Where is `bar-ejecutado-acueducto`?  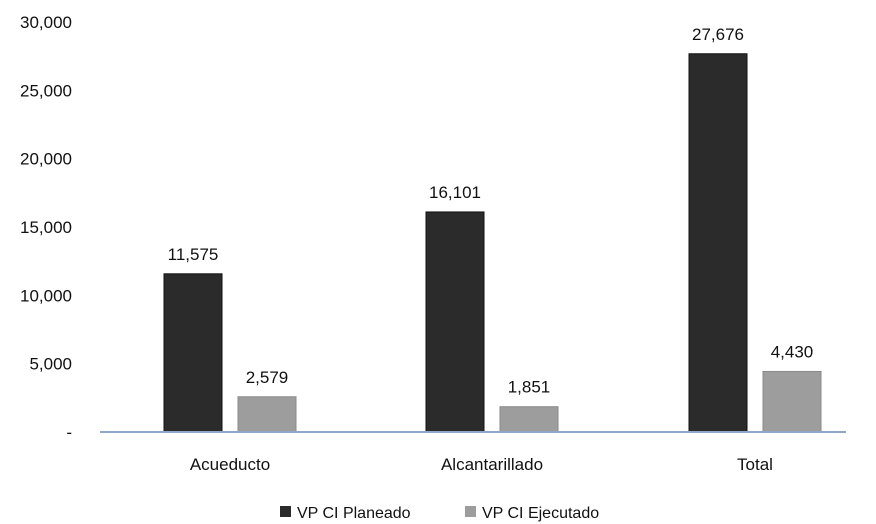
bar-ejecutado-acueducto is located at coordinates (267, 414).